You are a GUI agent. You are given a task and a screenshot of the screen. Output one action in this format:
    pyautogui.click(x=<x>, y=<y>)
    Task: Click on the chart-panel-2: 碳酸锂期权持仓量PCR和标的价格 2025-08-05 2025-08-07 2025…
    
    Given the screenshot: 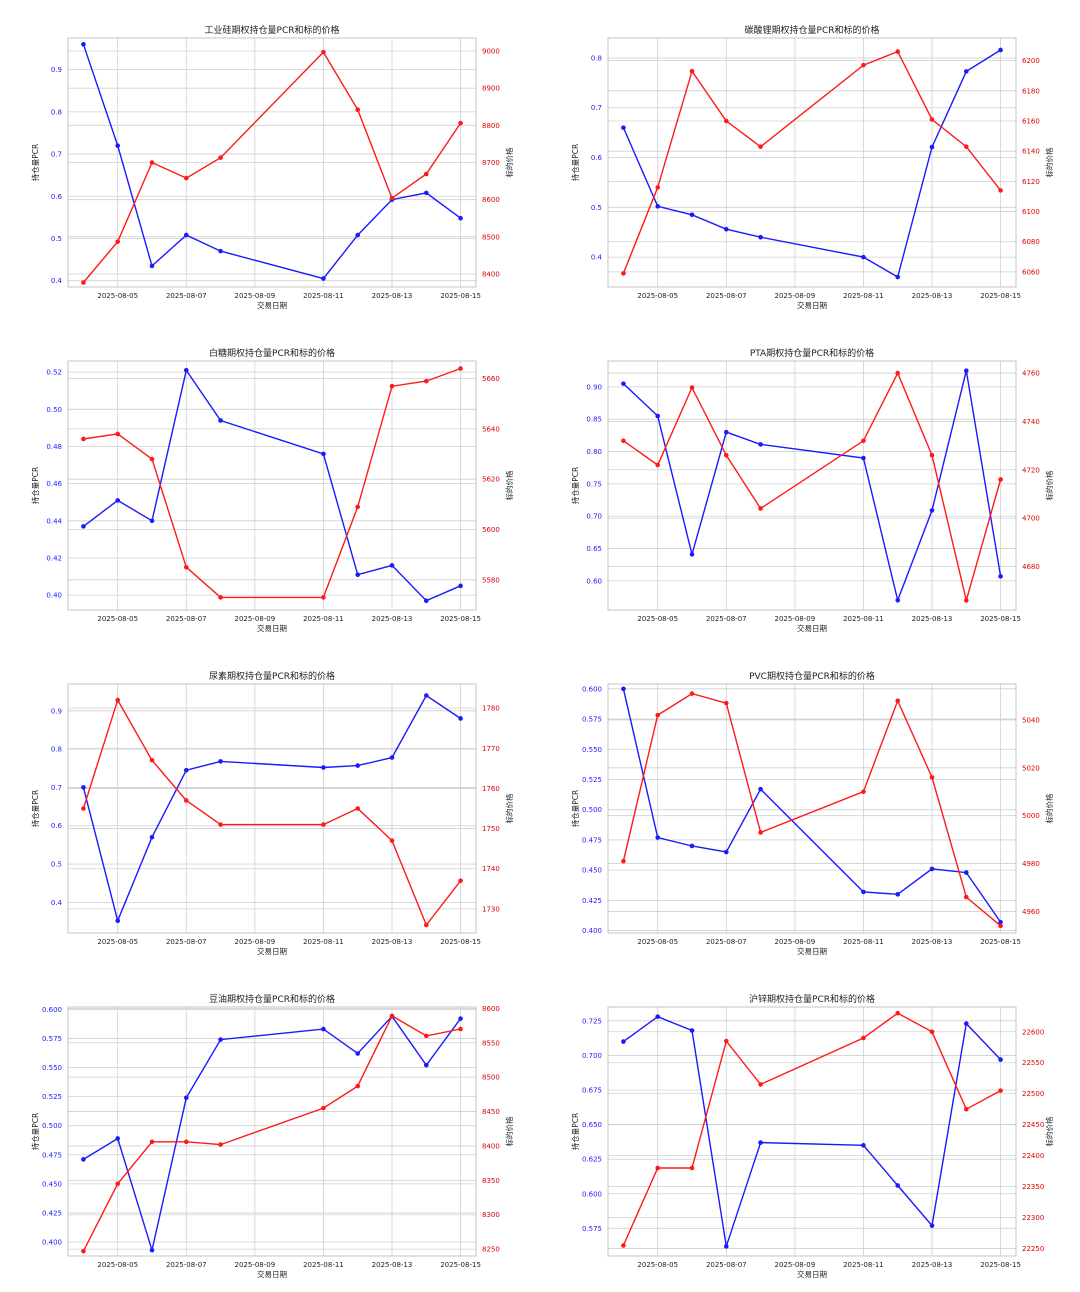 What is the action you would take?
    pyautogui.click(x=810, y=161)
    